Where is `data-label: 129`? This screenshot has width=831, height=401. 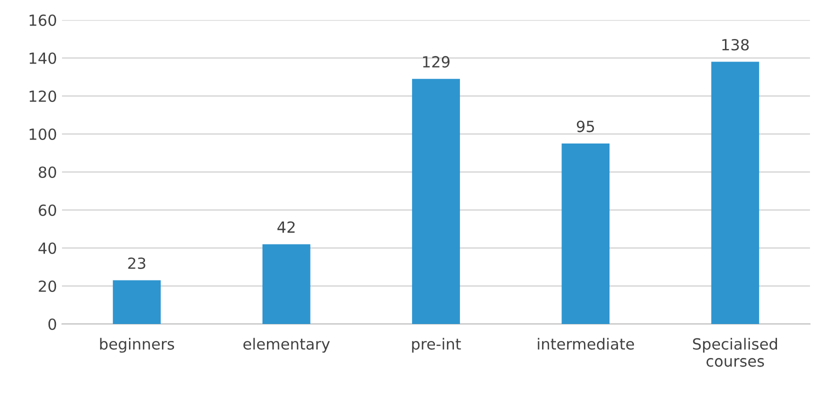 data-label: 129 is located at coordinates (436, 62).